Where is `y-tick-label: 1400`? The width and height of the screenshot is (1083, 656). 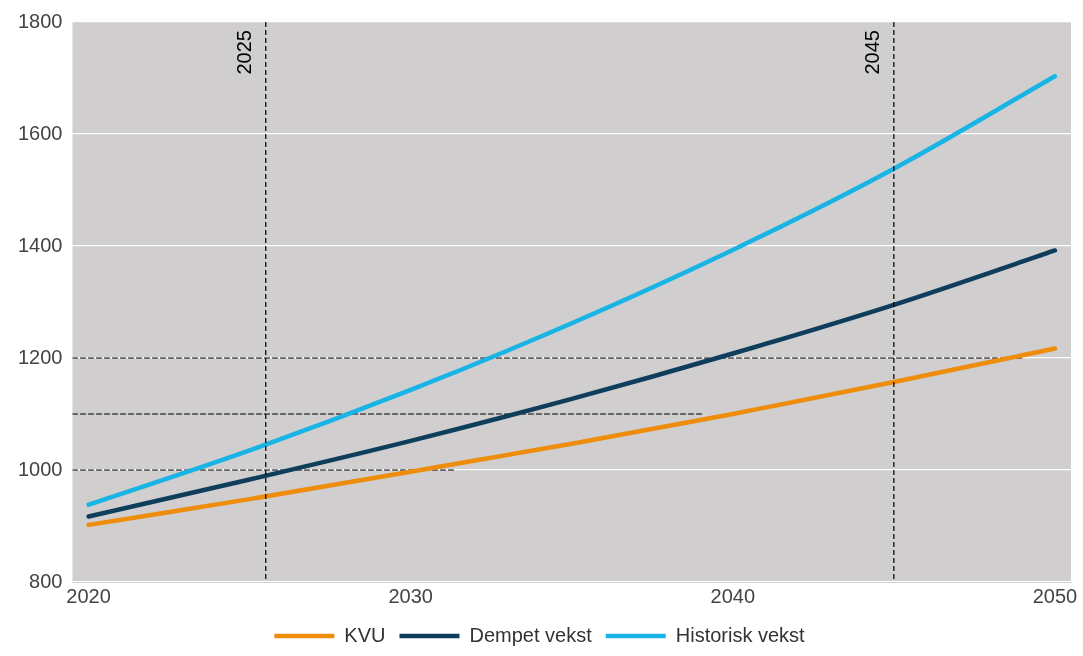 y-tick-label: 1400 is located at coordinates (40, 244).